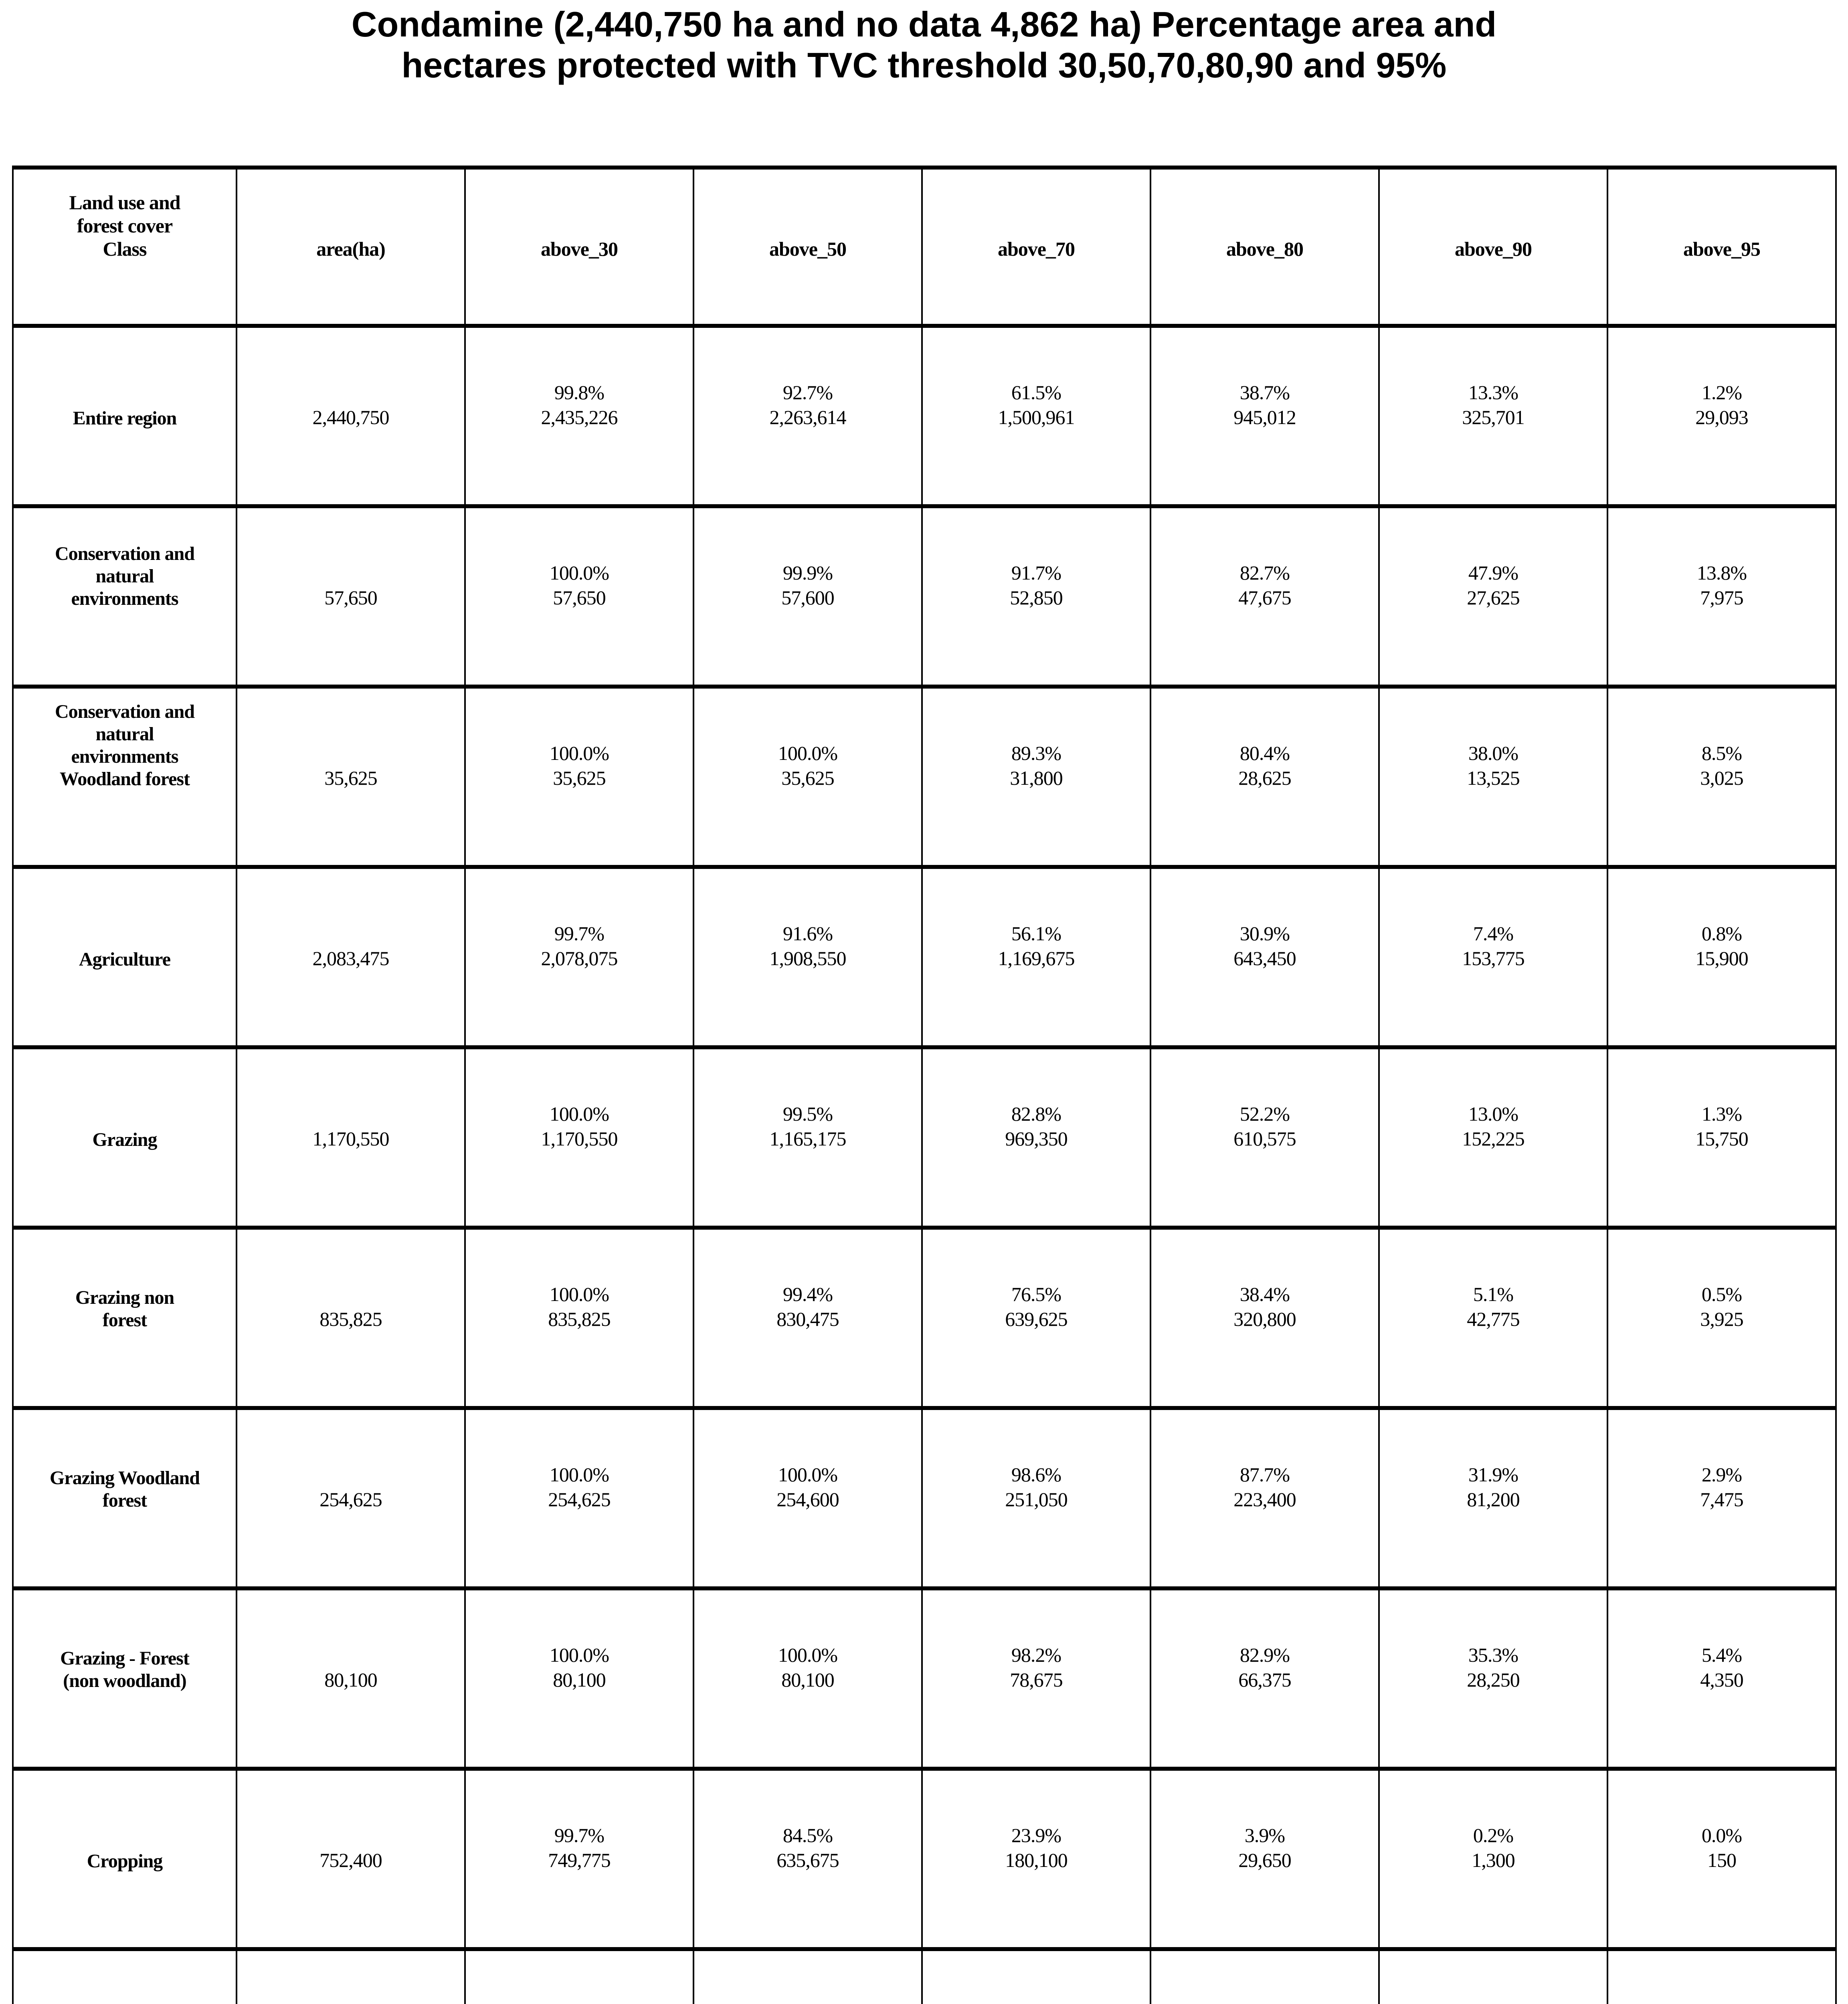 Image resolution: width=1848 pixels, height=2004 pixels. What do you see at coordinates (1265, 1680) in the screenshot?
I see `ha-value: 66,375` at bounding box center [1265, 1680].